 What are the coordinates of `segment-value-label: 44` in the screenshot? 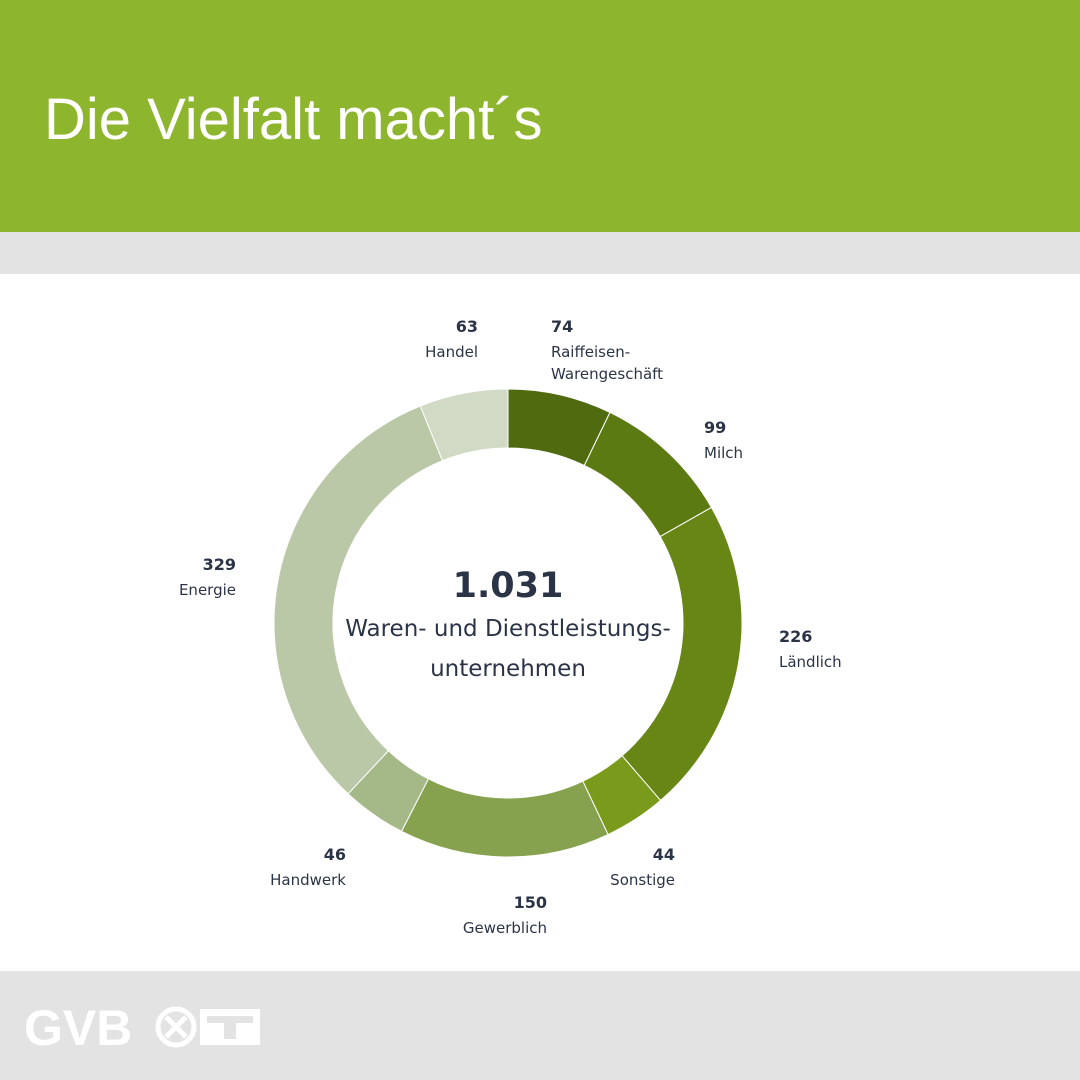 It's located at (664, 854).